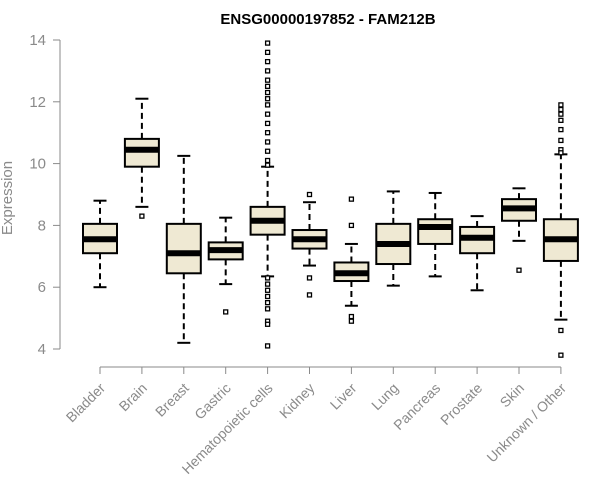 The height and width of the screenshot is (500, 600). Describe the element at coordinates (172, 400) in the screenshot. I see `x-tick-label: Breast` at that location.